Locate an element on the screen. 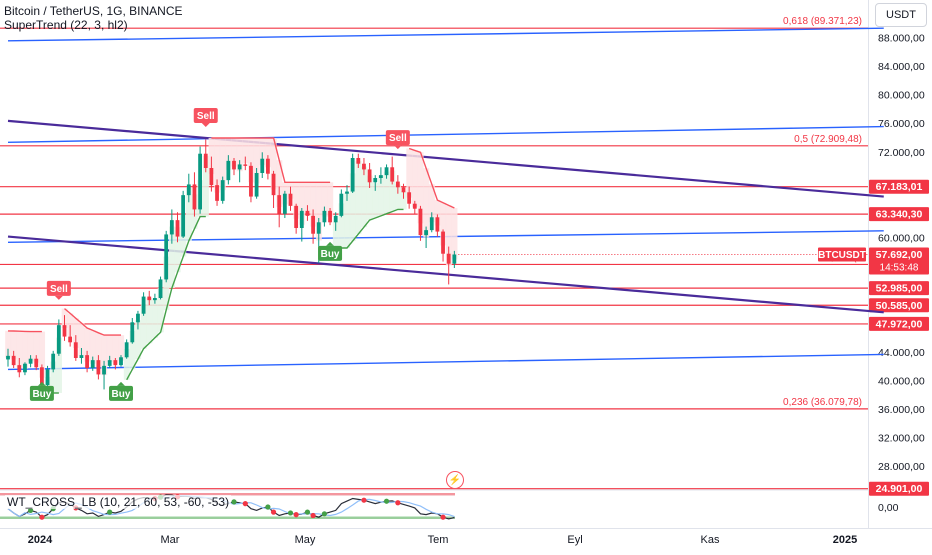  level-tag-bg is located at coordinates (899, 214).